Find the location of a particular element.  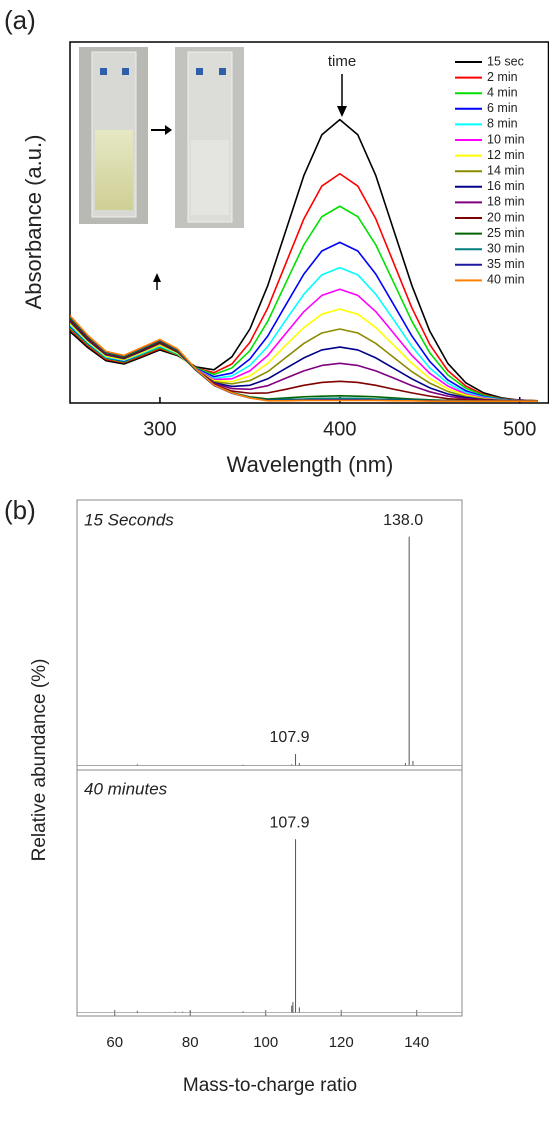

legend-label: 10 min is located at coordinates (506, 139).